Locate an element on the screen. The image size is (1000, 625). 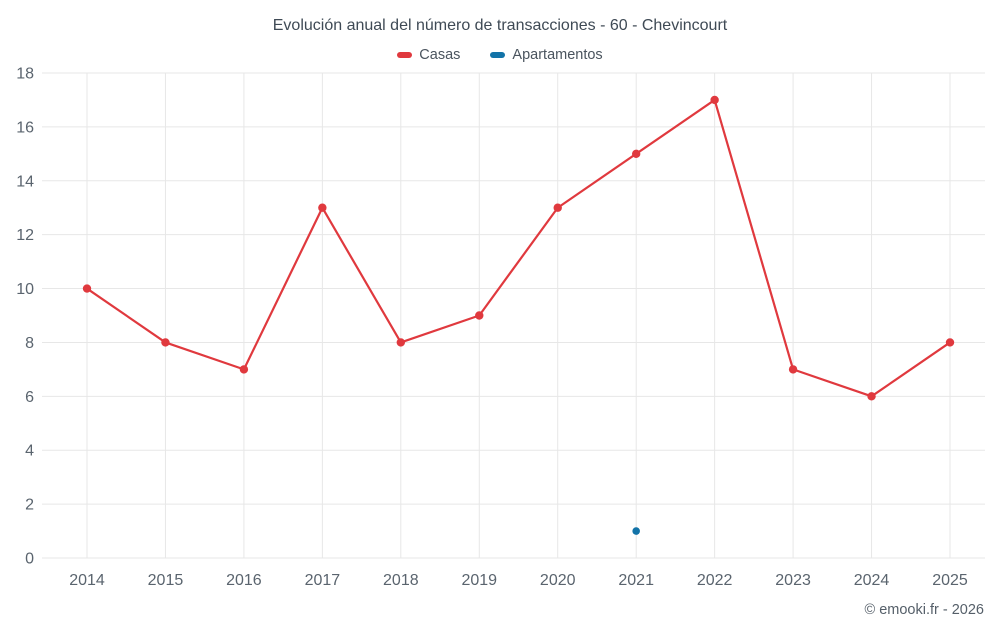
chart-legend: Casas Apartamentos is located at coordinates (500, 55).